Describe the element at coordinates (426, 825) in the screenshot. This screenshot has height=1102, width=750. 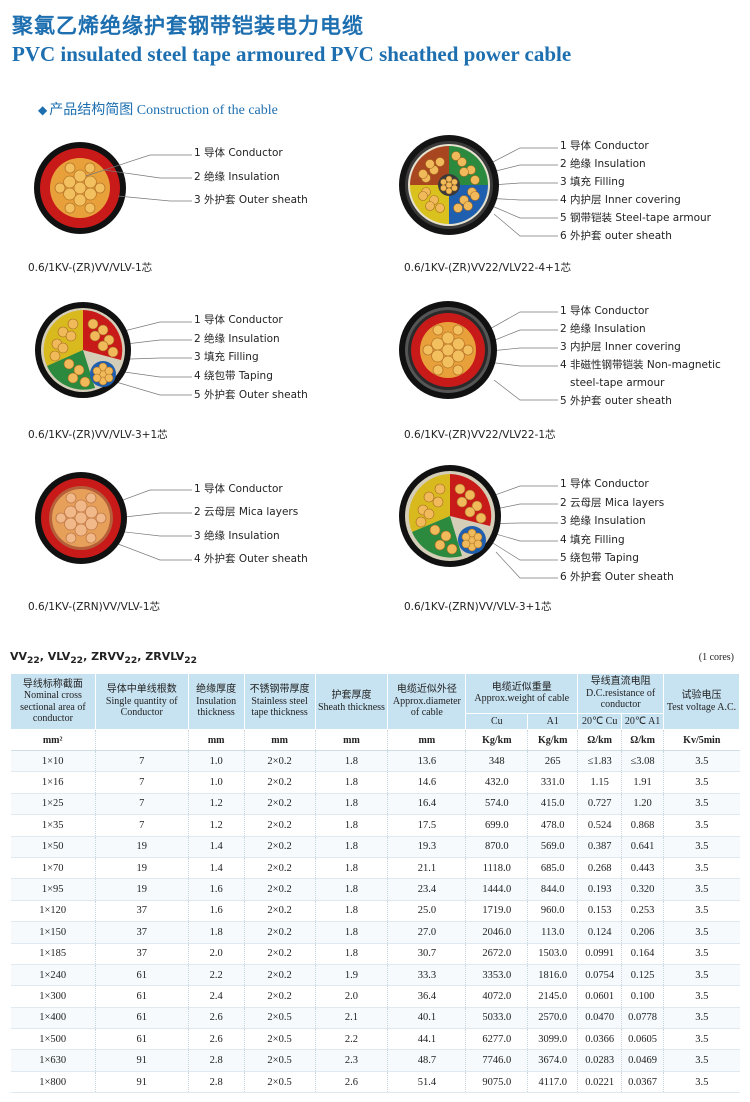
I see `table-cell: 17.5` at that location.